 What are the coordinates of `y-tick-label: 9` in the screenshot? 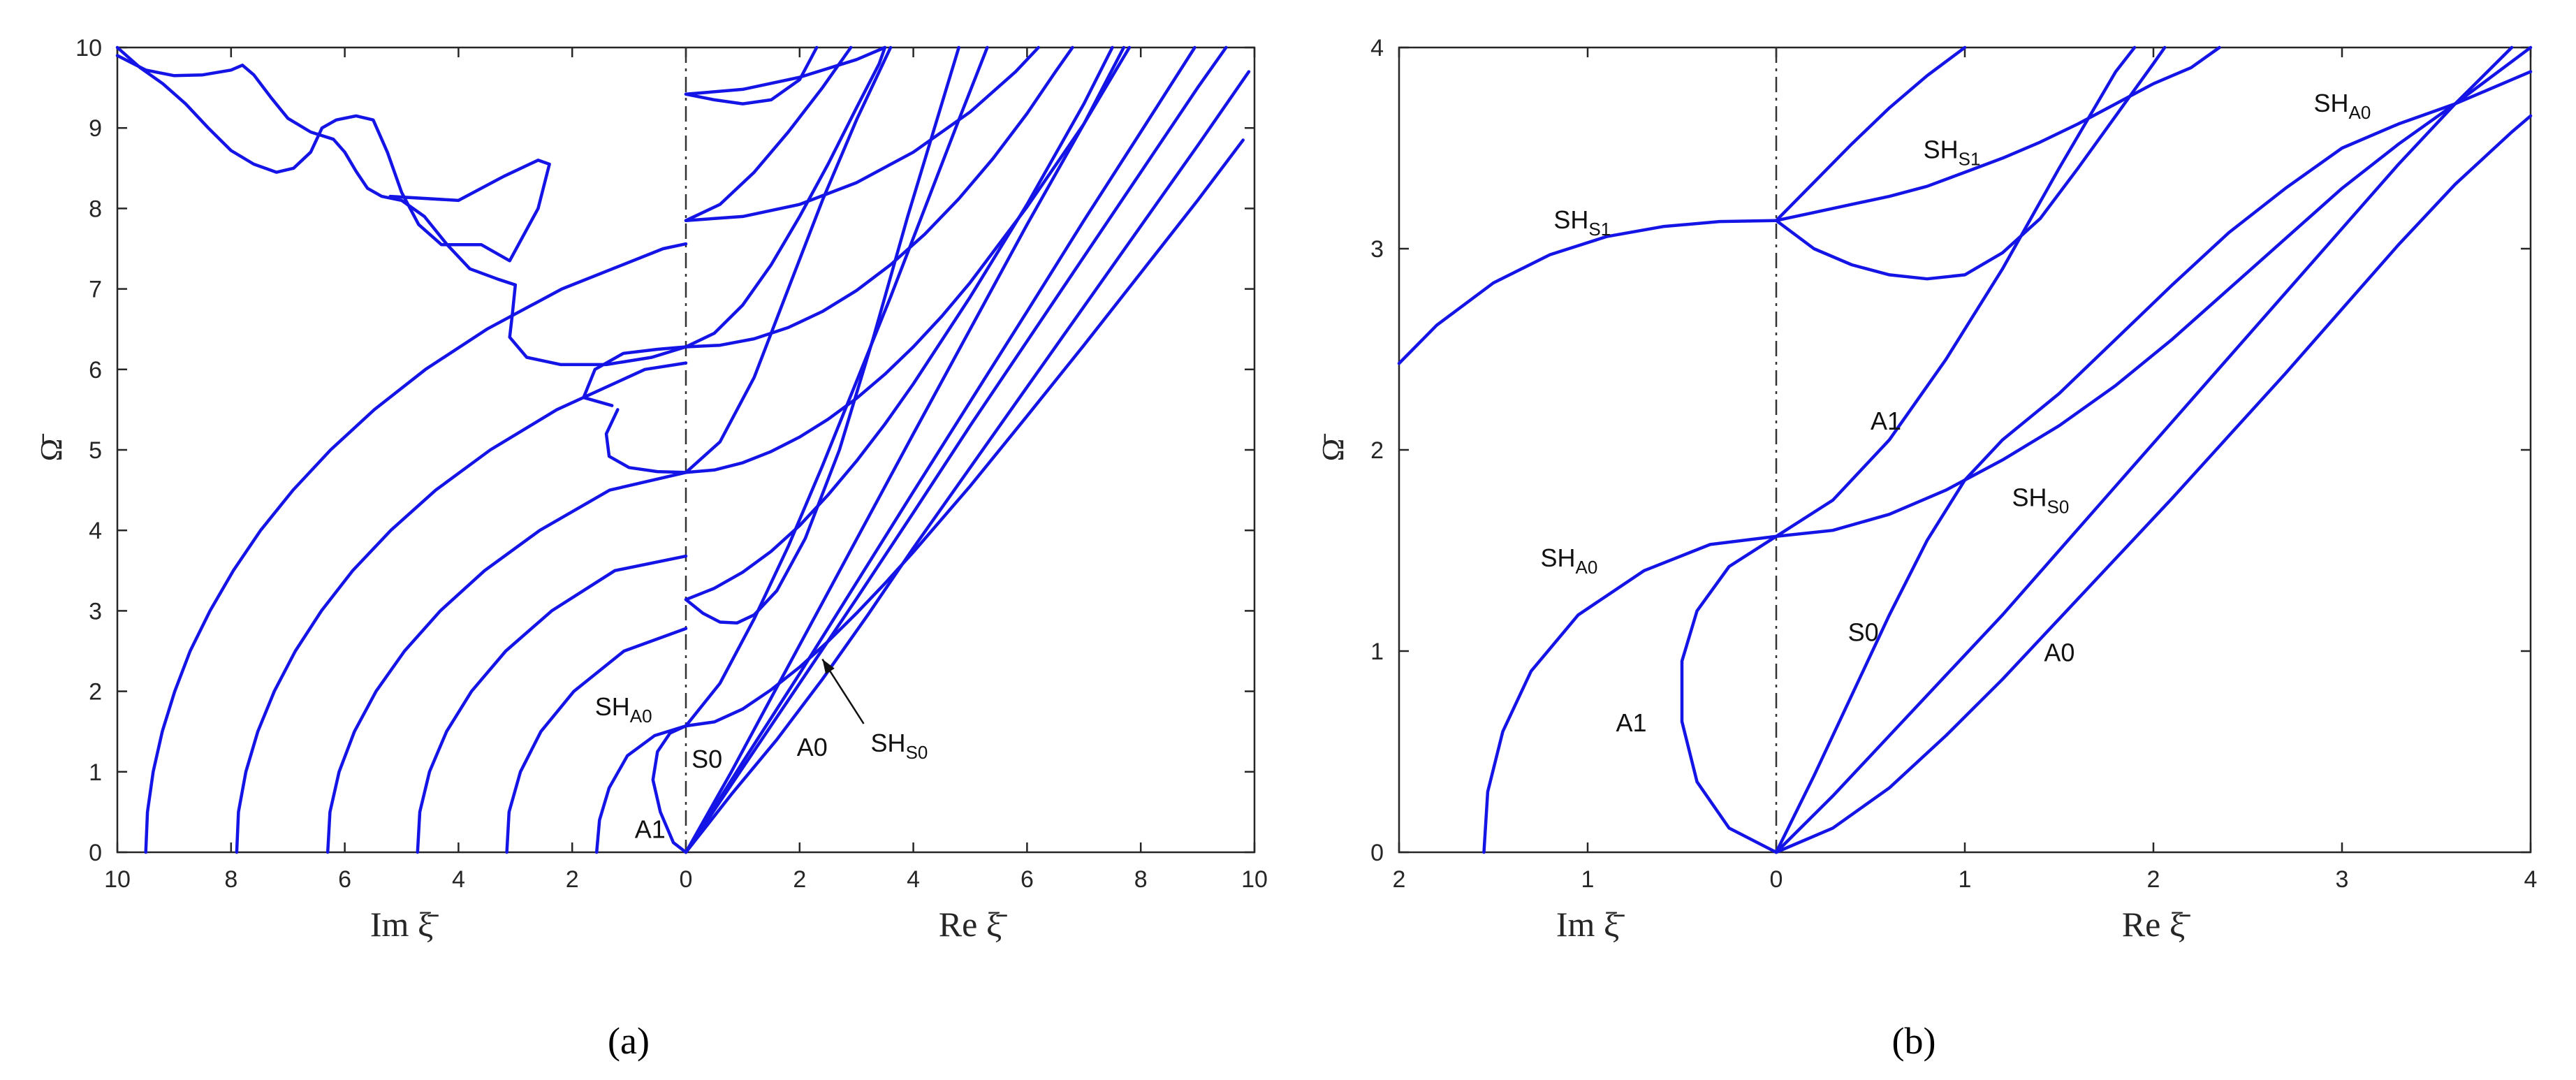 It's located at (95, 128).